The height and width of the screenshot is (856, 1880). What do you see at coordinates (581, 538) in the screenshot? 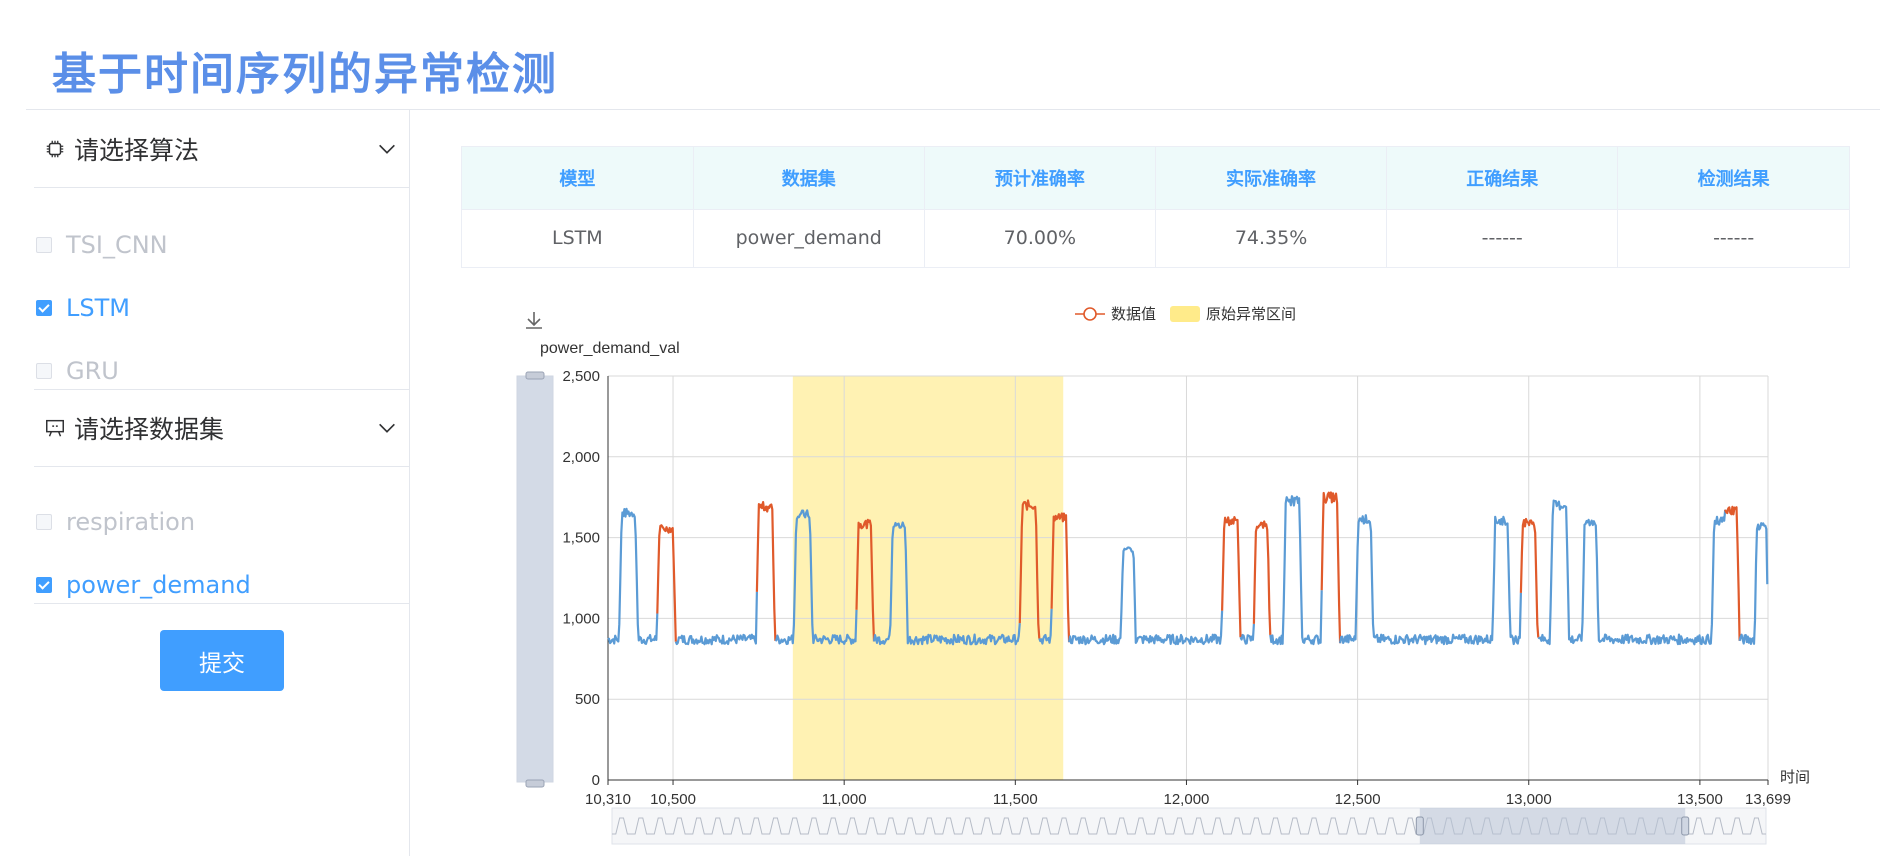
I see `y-tick-label: 1,500` at bounding box center [581, 538].